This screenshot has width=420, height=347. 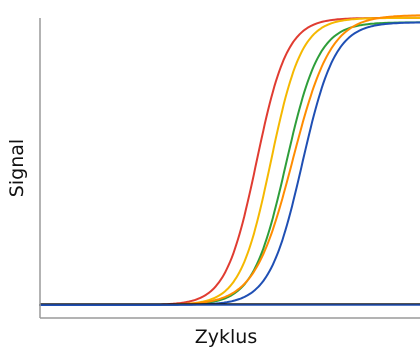 What do you see at coordinates (17, 168) in the screenshot?
I see `y-axis-label: Signal` at bounding box center [17, 168].